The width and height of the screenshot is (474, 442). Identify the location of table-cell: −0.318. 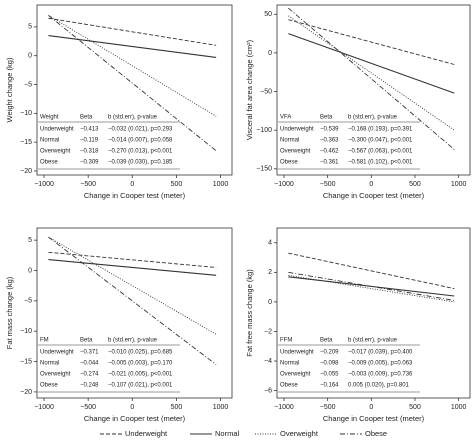
(89, 152).